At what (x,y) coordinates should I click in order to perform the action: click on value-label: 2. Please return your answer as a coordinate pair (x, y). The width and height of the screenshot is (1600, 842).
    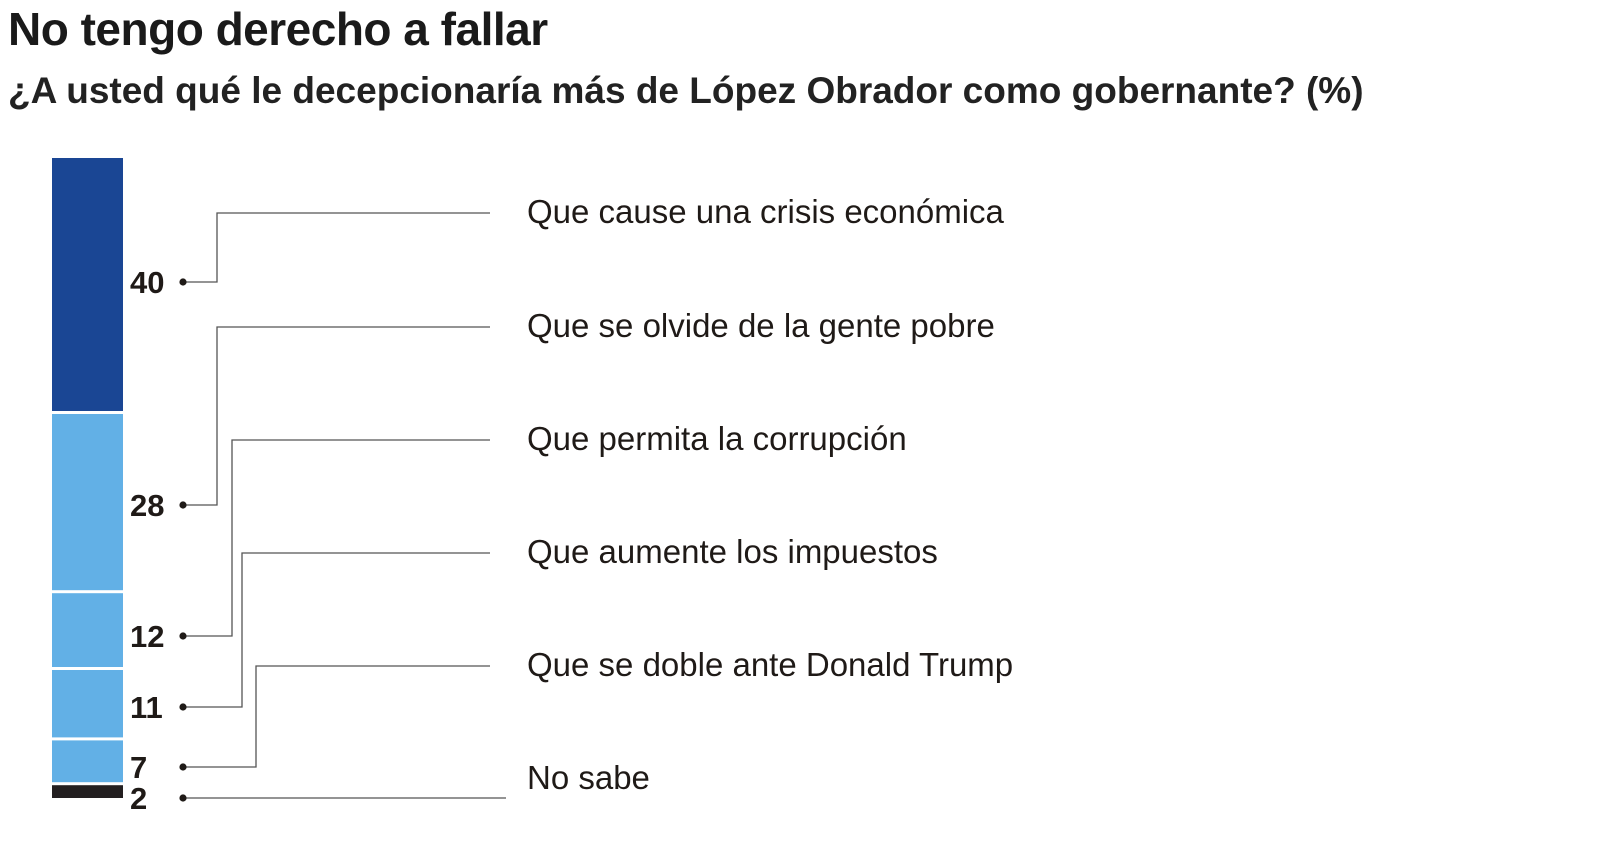
    Looking at the image, I should click on (138, 798).